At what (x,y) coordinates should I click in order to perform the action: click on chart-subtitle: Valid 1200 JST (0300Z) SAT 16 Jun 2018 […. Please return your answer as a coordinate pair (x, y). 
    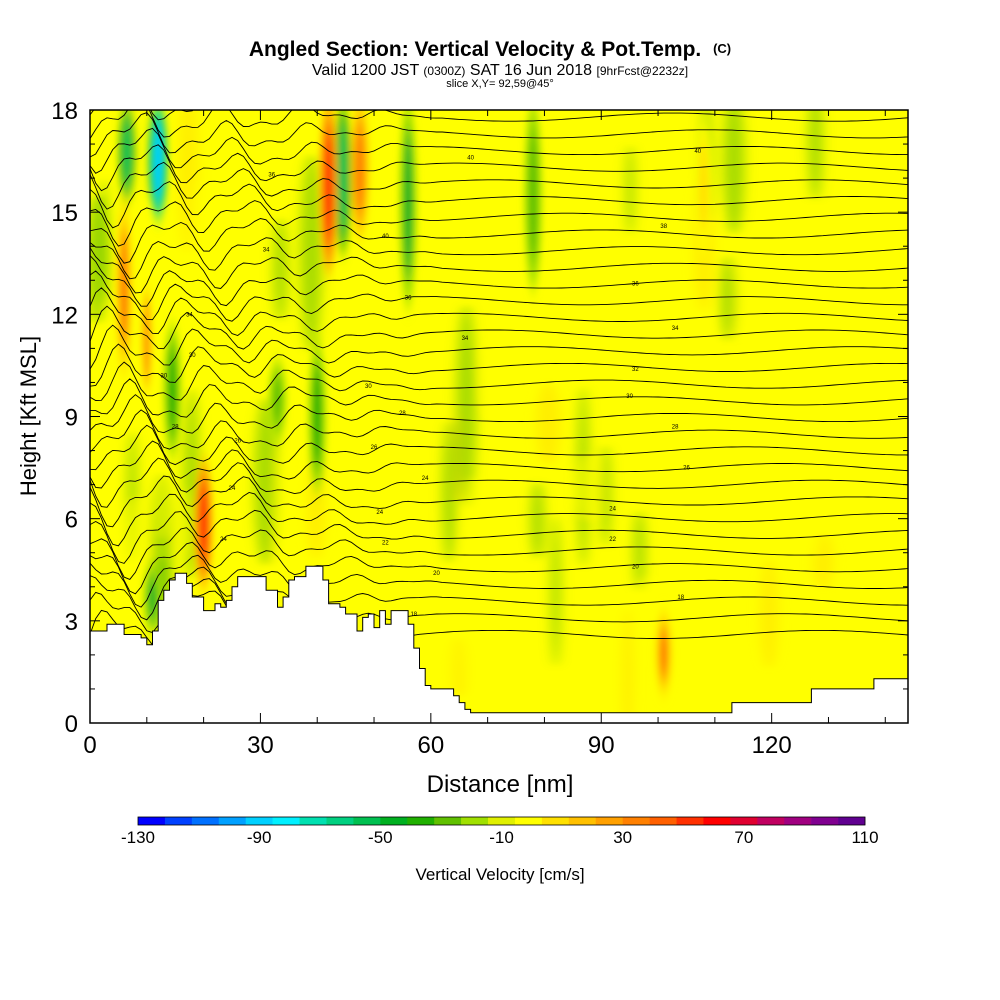
    Looking at the image, I should click on (500, 70).